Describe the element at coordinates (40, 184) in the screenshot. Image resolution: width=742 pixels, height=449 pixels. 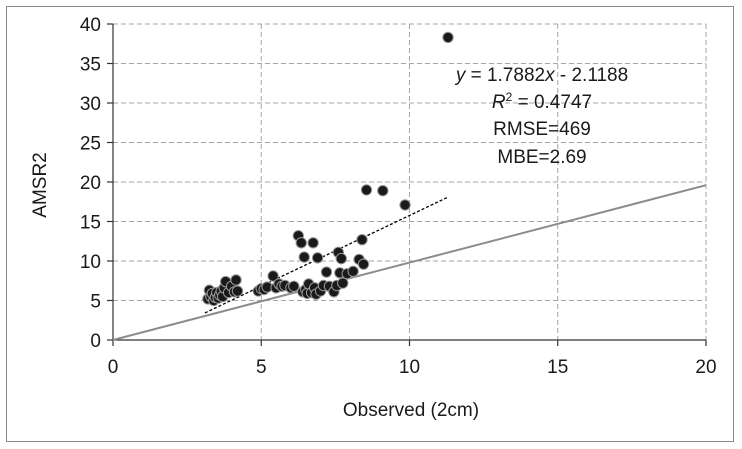
I see `y-axis-title: AMSR2` at that location.